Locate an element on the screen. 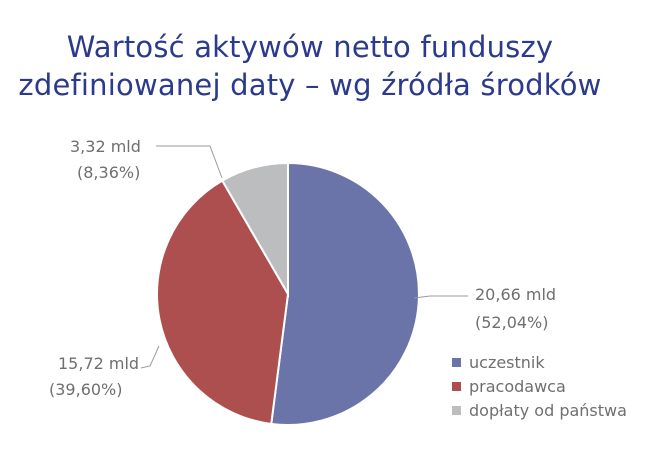  data-label-pracodawca-value: 15,72 mld is located at coordinates (98, 363).